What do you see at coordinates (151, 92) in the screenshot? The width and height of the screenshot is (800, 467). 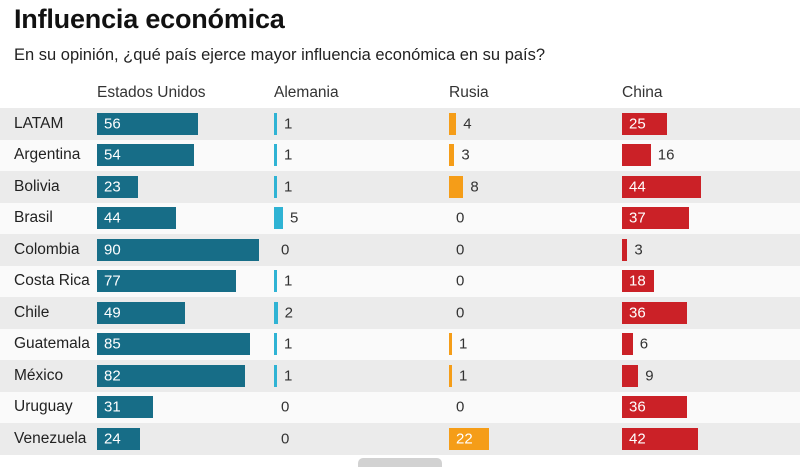 I see `column-header-estados-unidos: Estados Unidos` at bounding box center [151, 92].